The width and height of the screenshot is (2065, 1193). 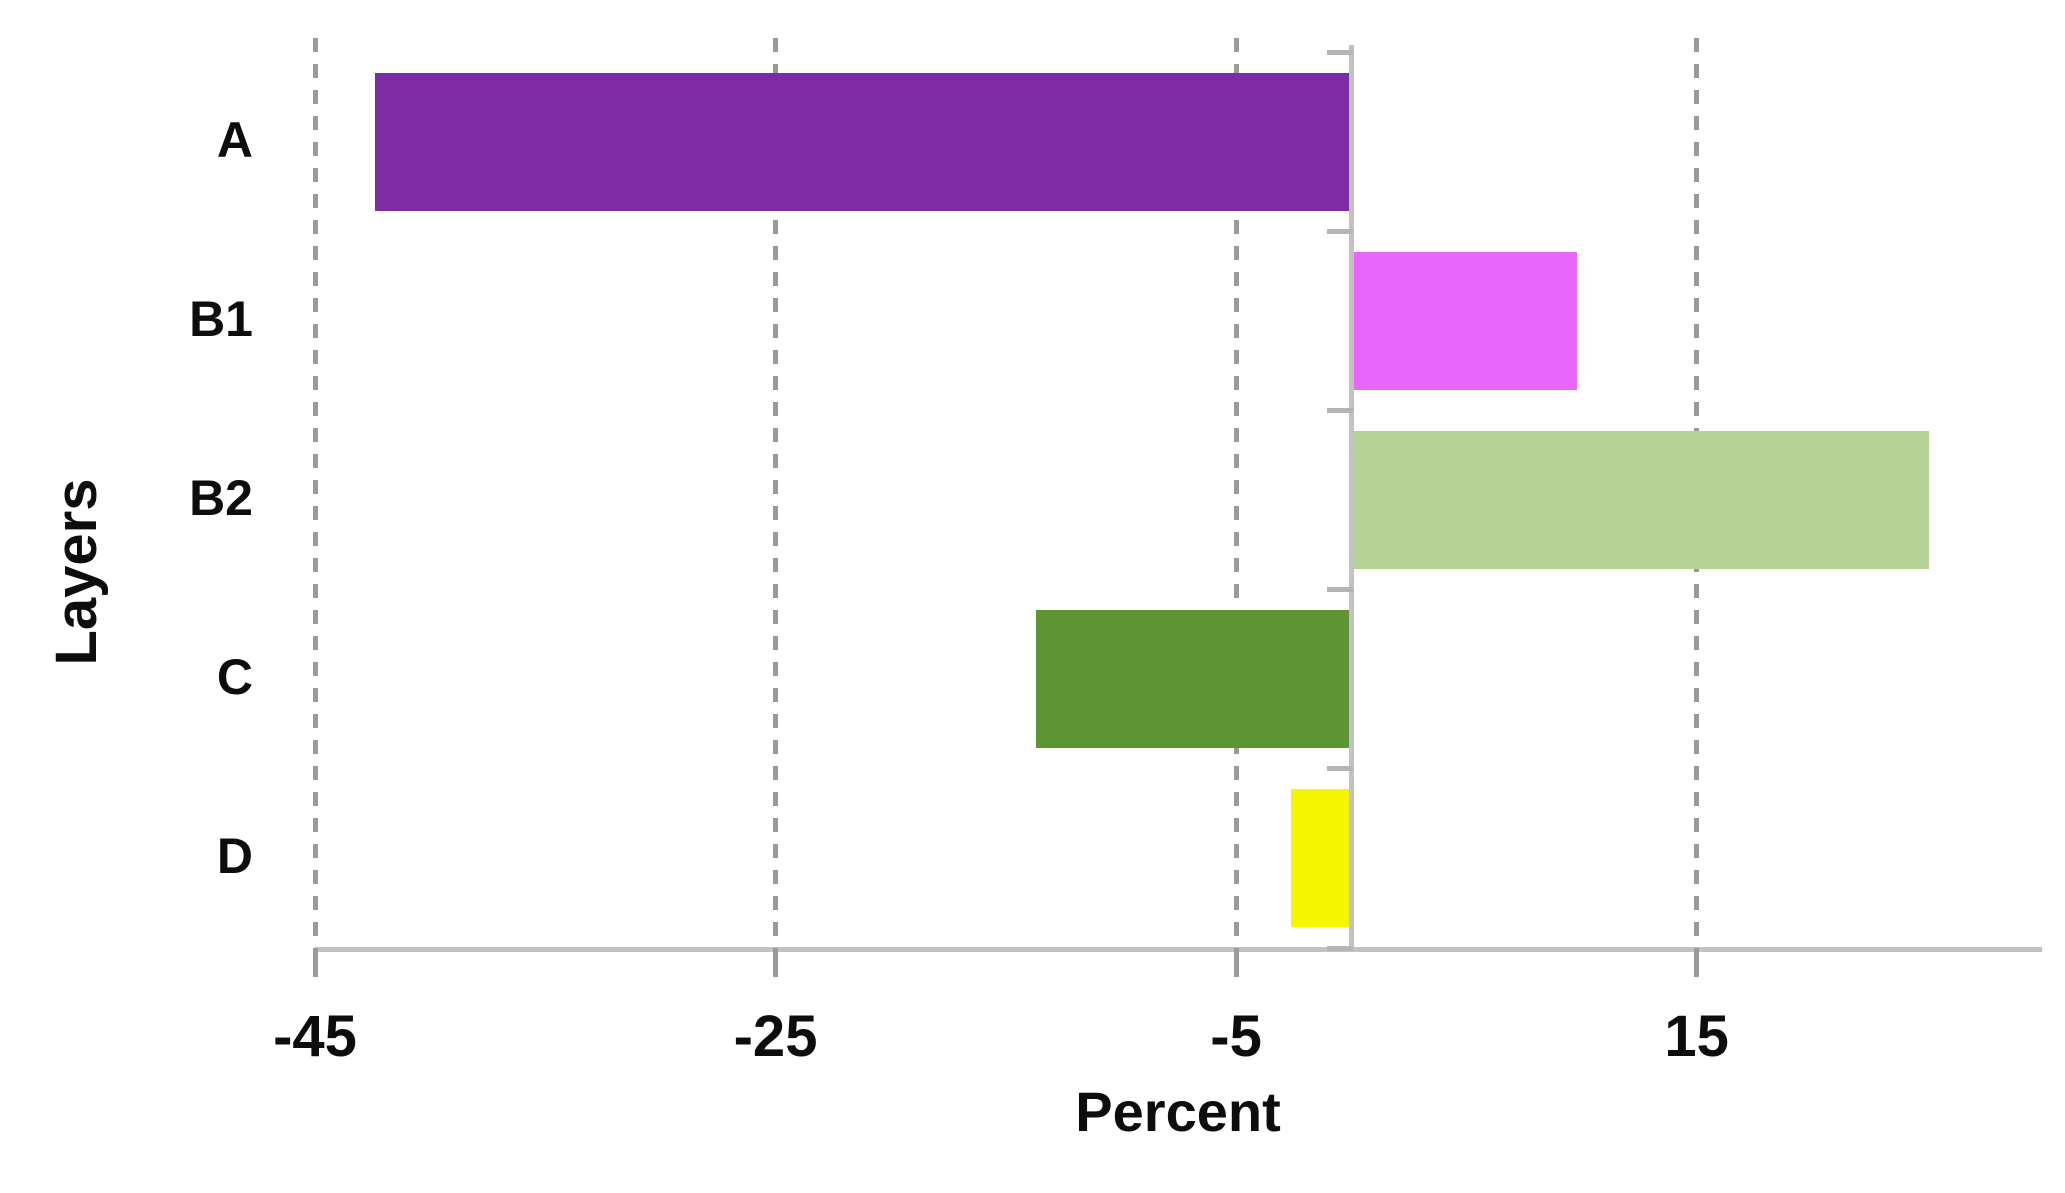 I want to click on x-tick-neg5, so click(x=1236, y=962).